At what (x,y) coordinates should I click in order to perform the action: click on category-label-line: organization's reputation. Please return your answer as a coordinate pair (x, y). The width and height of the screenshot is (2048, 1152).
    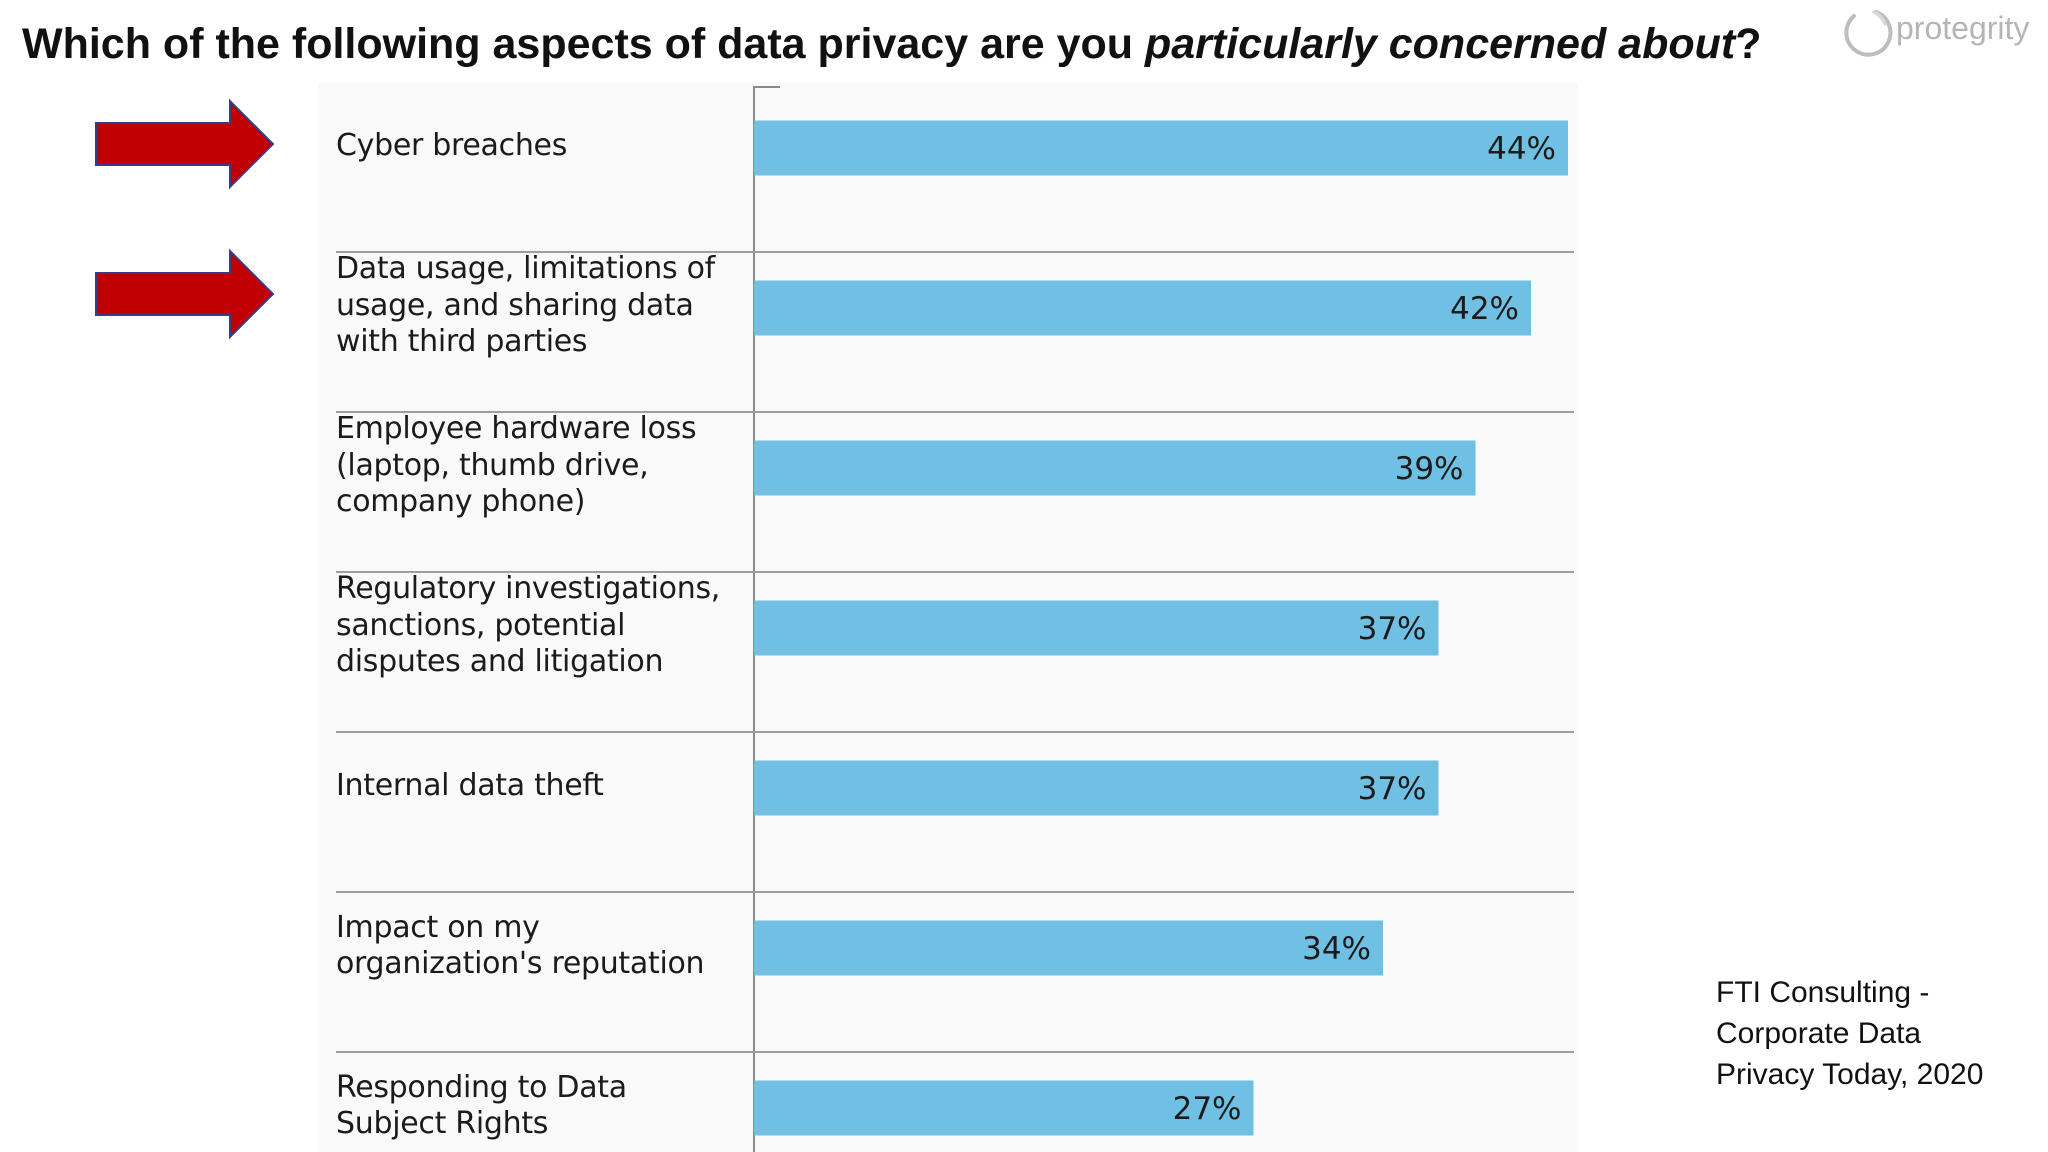
    Looking at the image, I should click on (520, 963).